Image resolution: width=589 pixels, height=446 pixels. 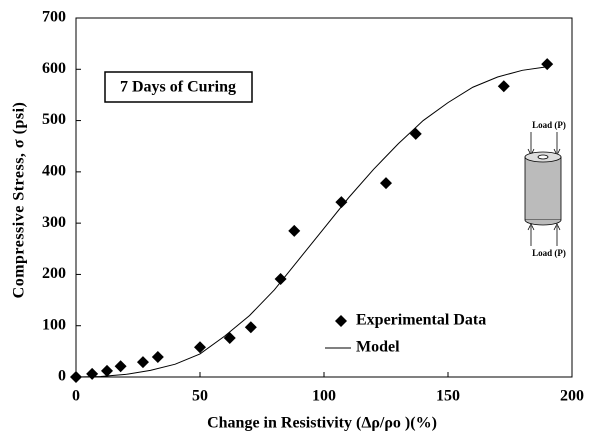 I want to click on y-tick-label: 400, so click(x=54, y=171).